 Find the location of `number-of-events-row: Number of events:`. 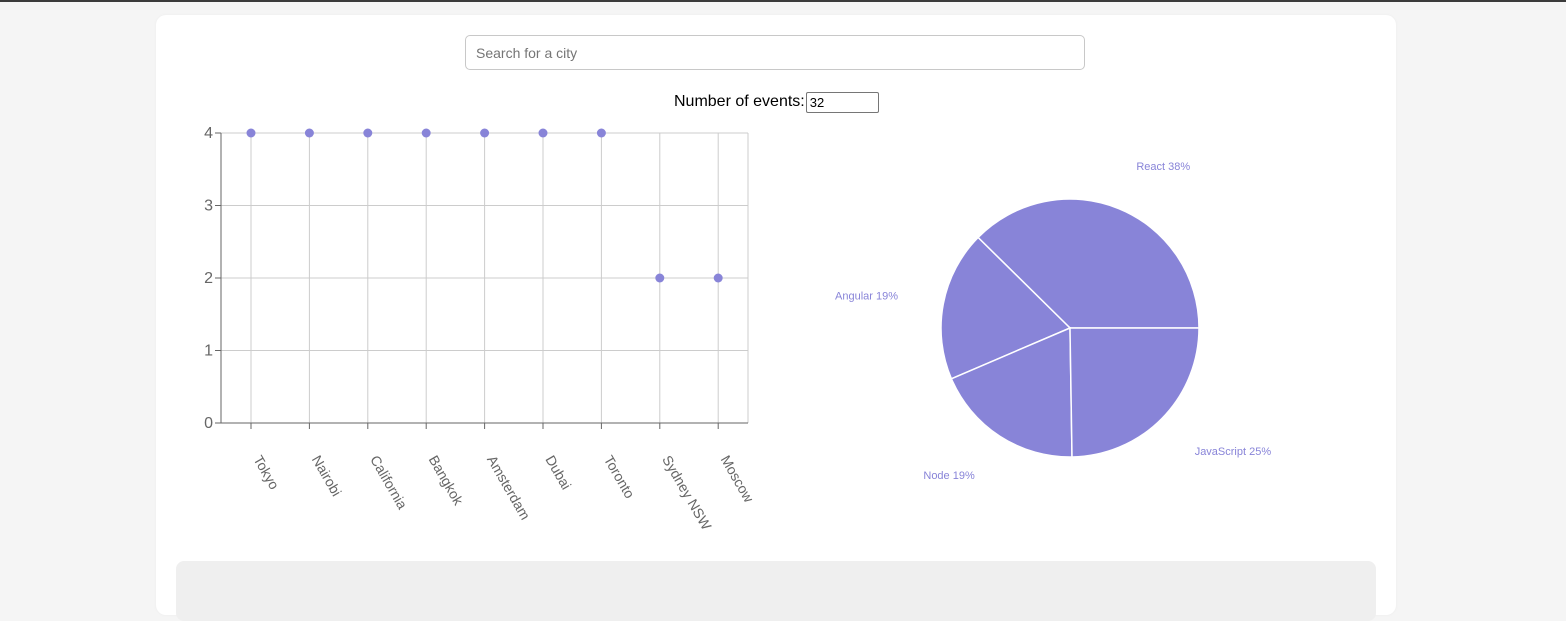

number-of-events-row: Number of events: is located at coordinates (776, 102).